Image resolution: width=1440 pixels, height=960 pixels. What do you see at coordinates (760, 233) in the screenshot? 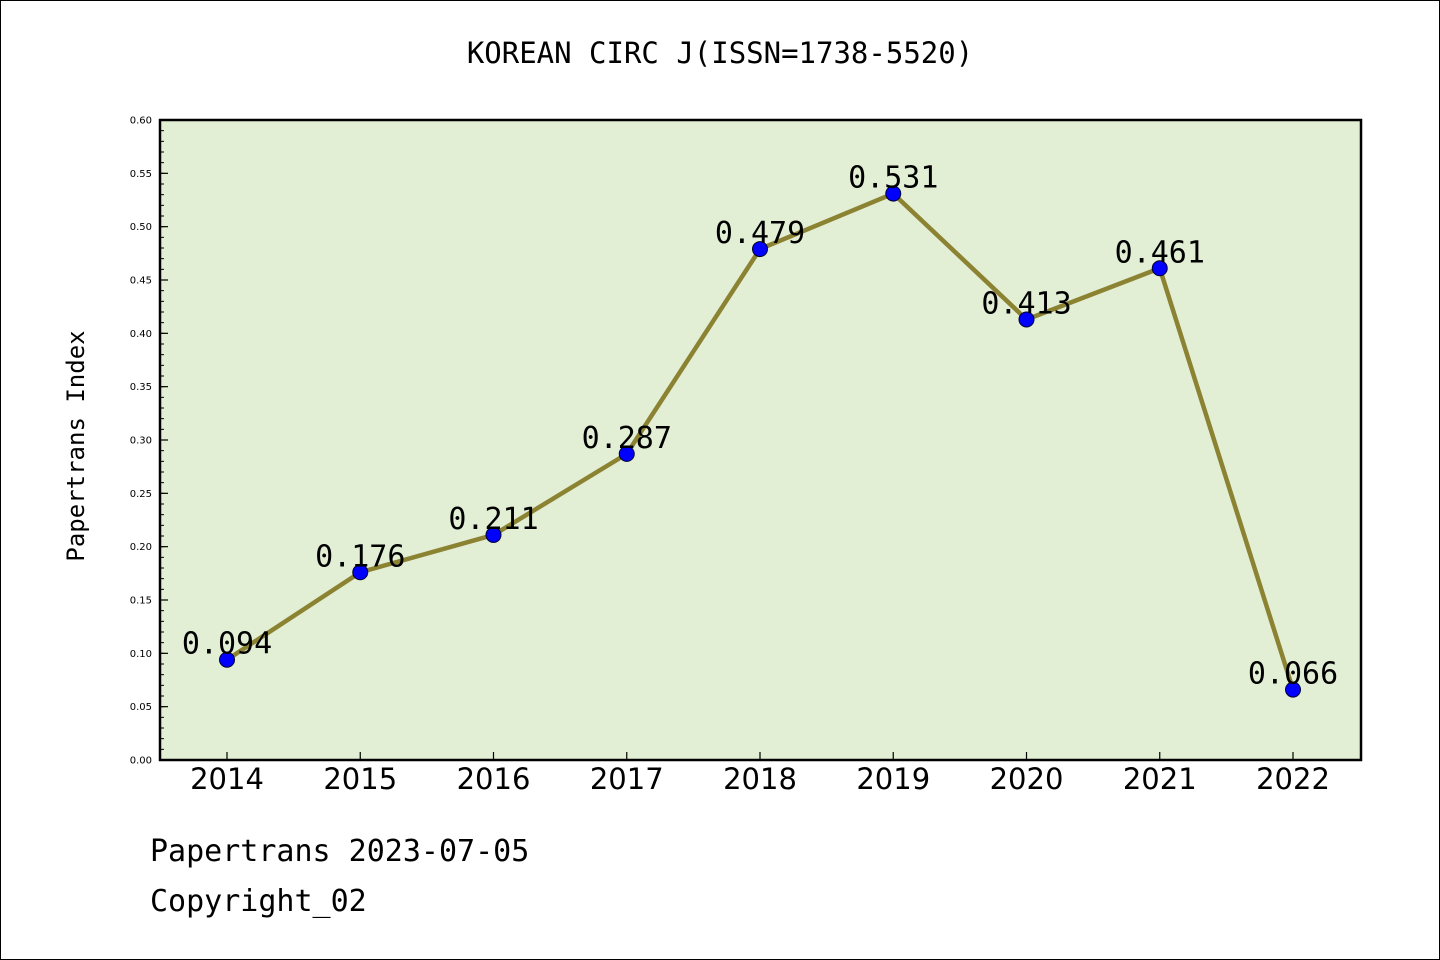
I see `data-label: 0.479` at bounding box center [760, 233].